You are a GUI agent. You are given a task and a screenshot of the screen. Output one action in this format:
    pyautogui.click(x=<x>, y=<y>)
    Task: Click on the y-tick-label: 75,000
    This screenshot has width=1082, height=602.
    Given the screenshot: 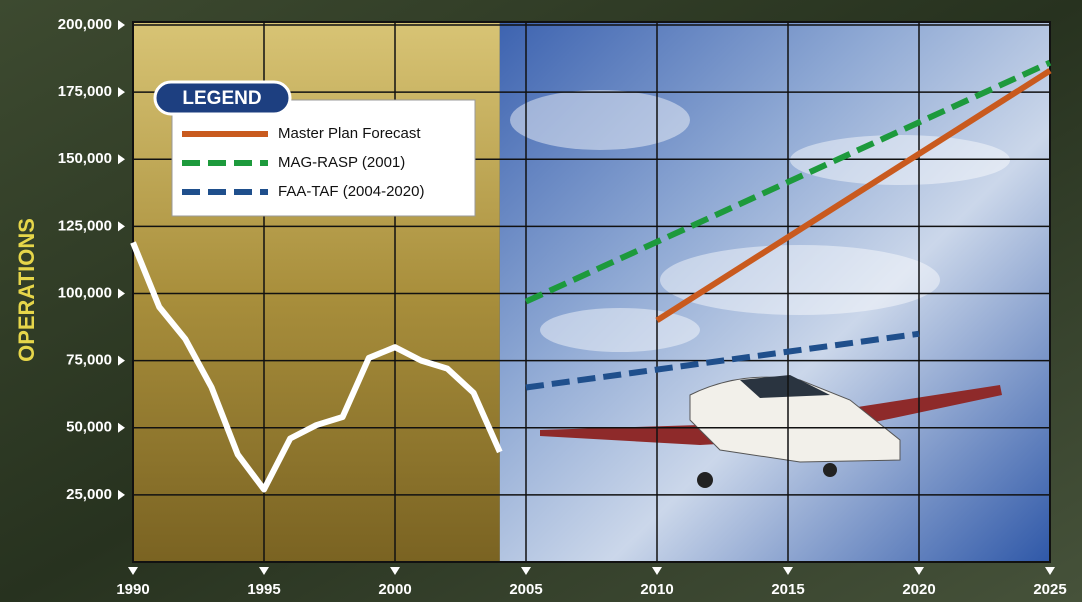 What is the action you would take?
    pyautogui.click(x=89, y=360)
    